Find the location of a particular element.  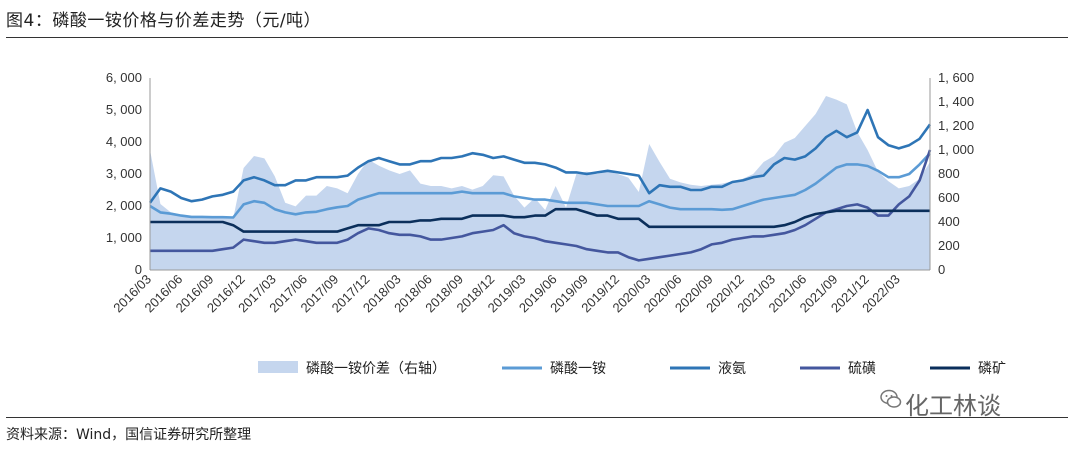

right-tick-label: 400 is located at coordinates (949, 221).